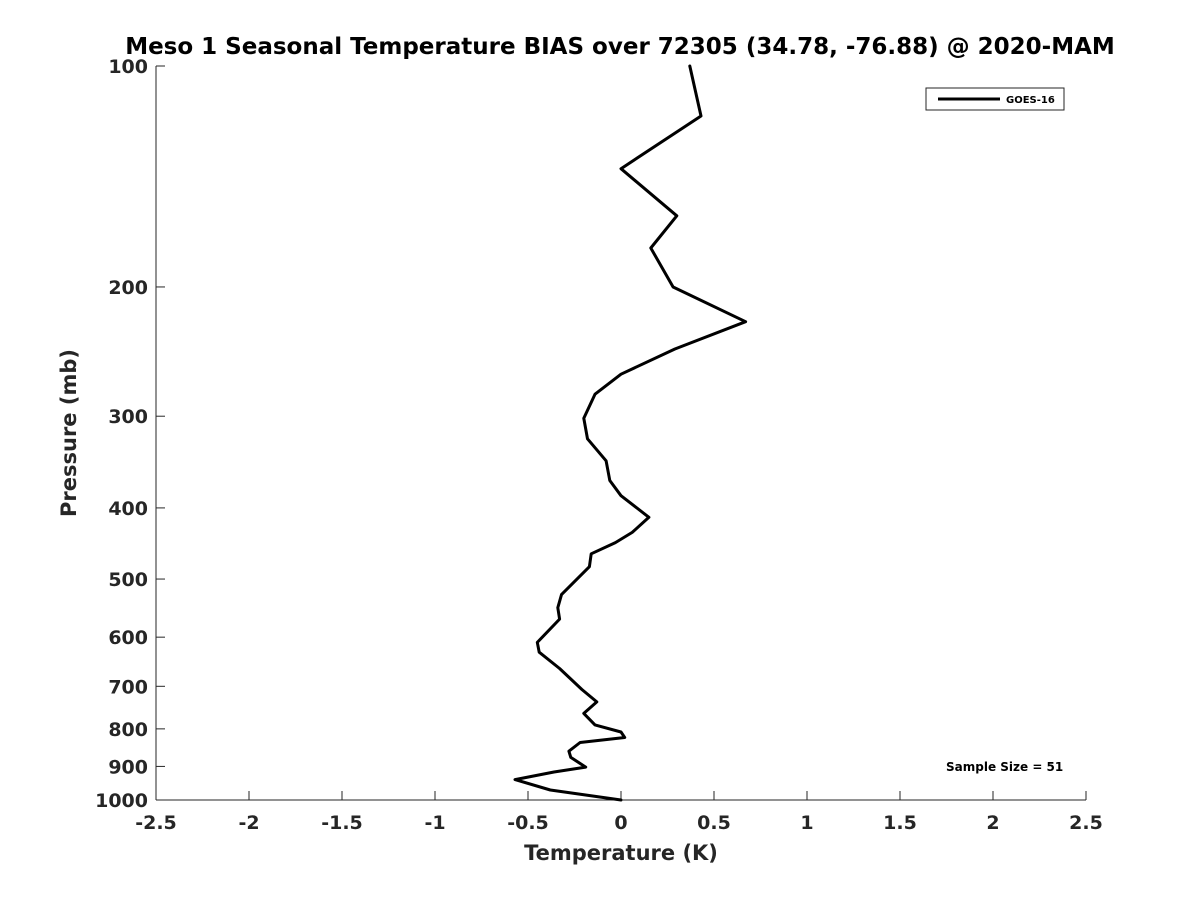 This screenshot has width=1200, height=900. Describe the element at coordinates (342, 823) in the screenshot. I see `x-tick-label: -1.5` at that location.